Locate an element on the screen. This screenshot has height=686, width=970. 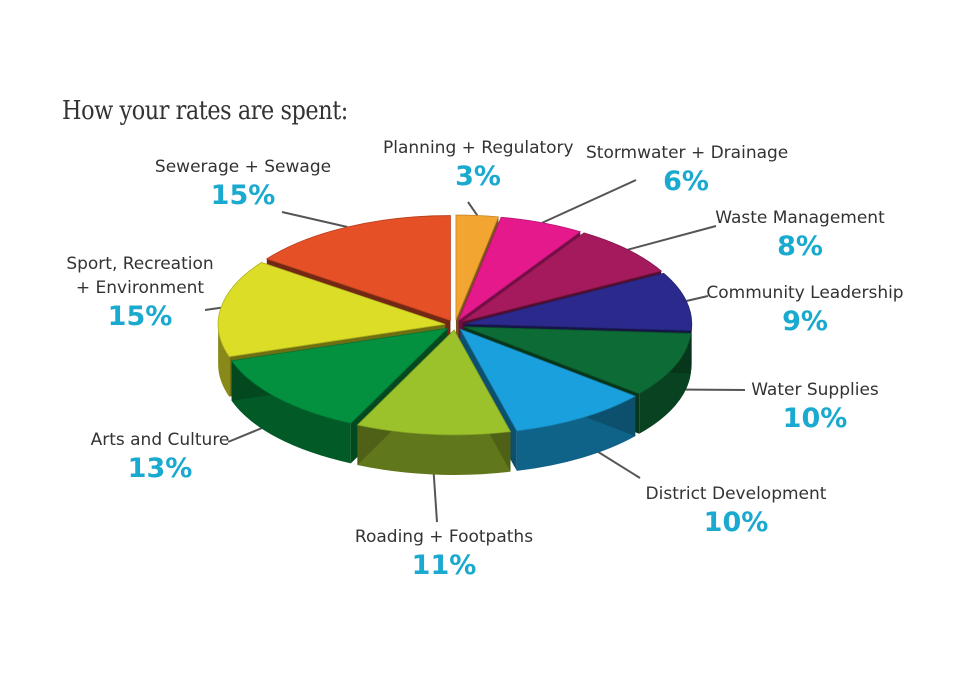
slice-name: Waste Management is located at coordinates (800, 218).